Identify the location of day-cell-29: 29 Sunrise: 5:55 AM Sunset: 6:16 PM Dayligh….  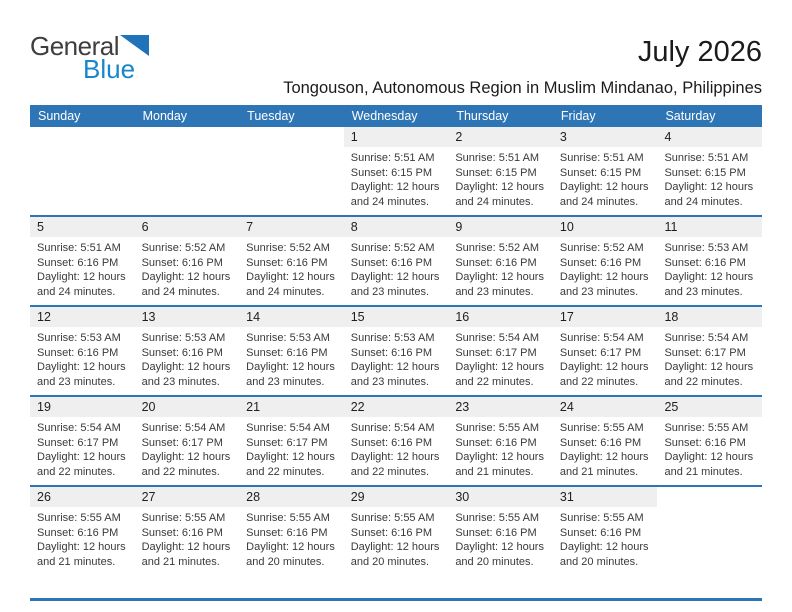
(396, 531).